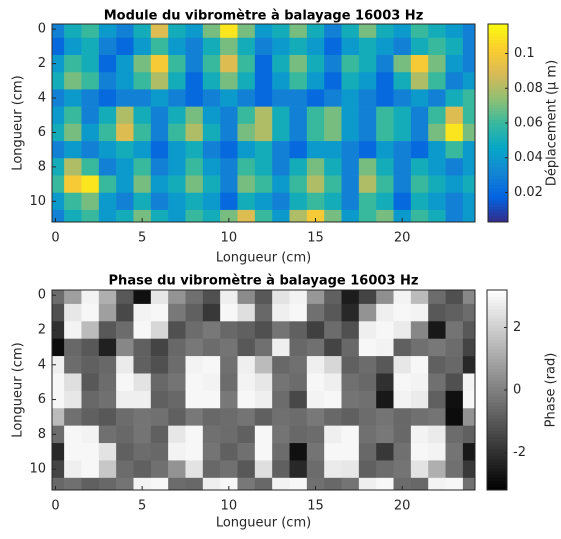  I want to click on y-tick-label: 8, so click(42, 166).